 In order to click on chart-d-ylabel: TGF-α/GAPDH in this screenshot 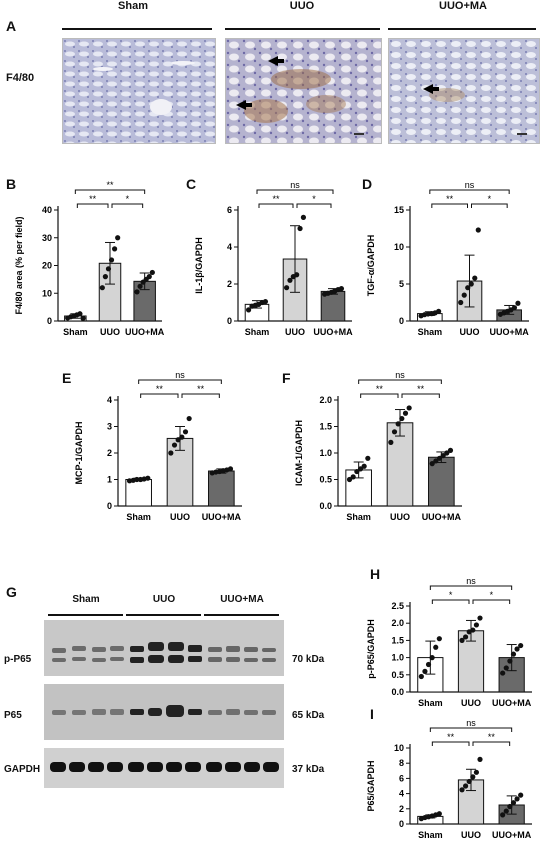, I will do `click(371, 266)`.